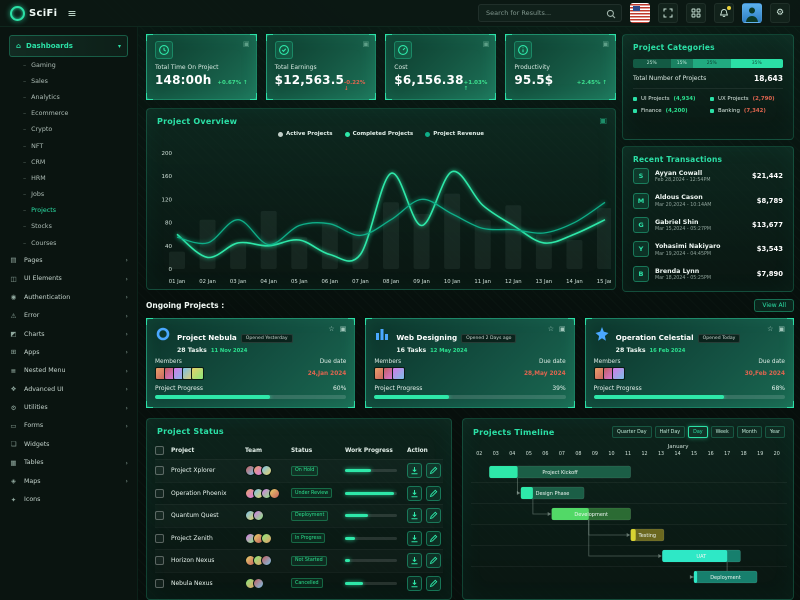 The image size is (800, 600). Describe the element at coordinates (68, 130) in the screenshot. I see `sidebar-item-crypto: – Crypto` at that location.